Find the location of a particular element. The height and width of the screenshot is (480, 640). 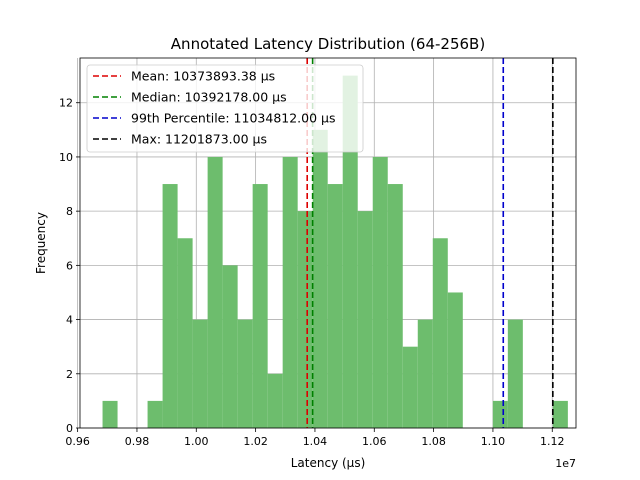

x-tick-label: 1.02 is located at coordinates (255, 441).